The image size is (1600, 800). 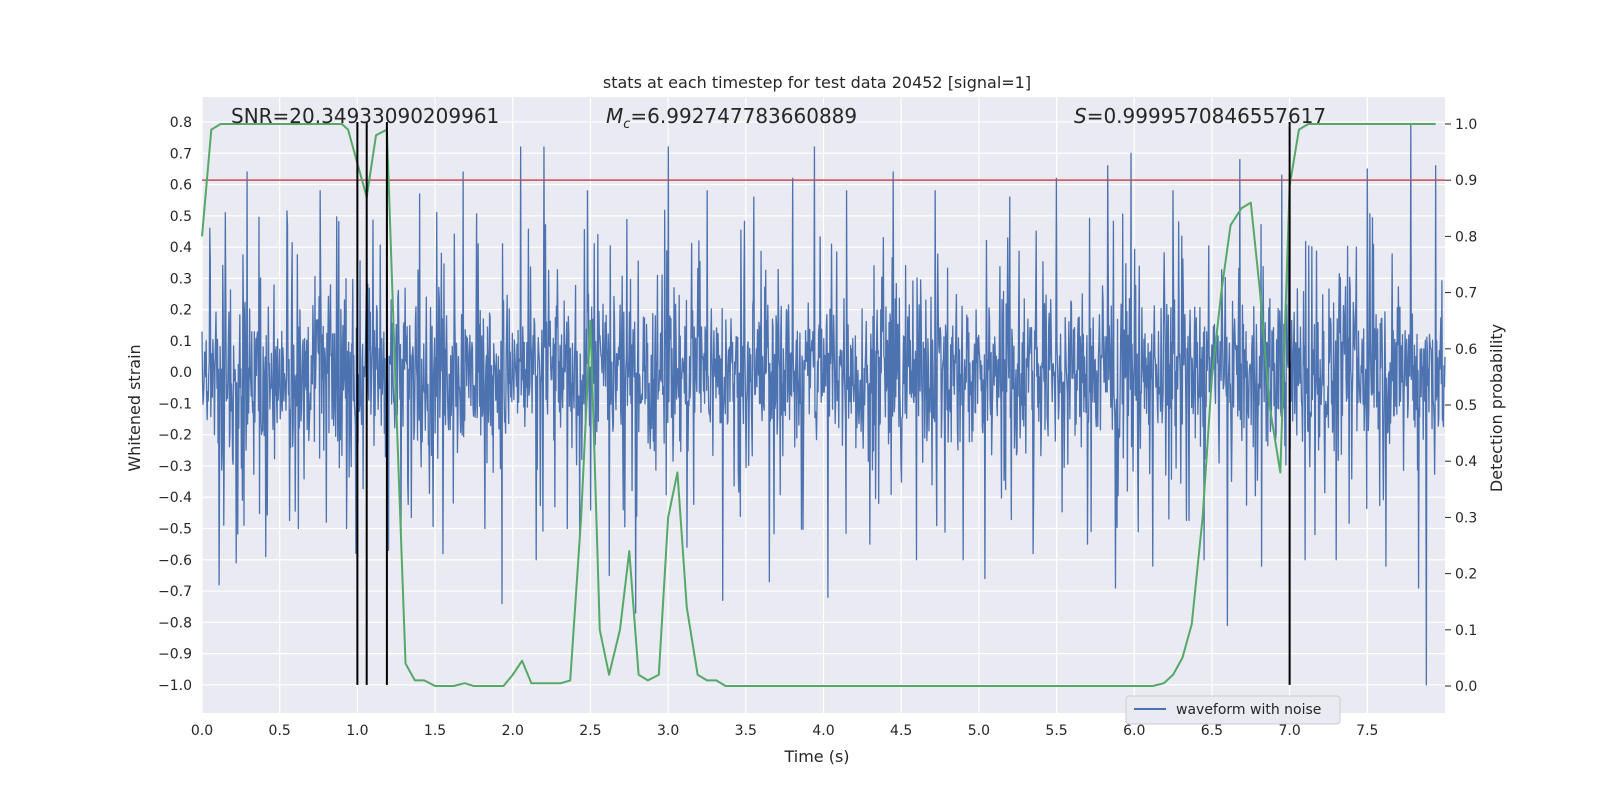 What do you see at coordinates (1496, 408) in the screenshot?
I see `y2-axis-label: Detection probability` at bounding box center [1496, 408].